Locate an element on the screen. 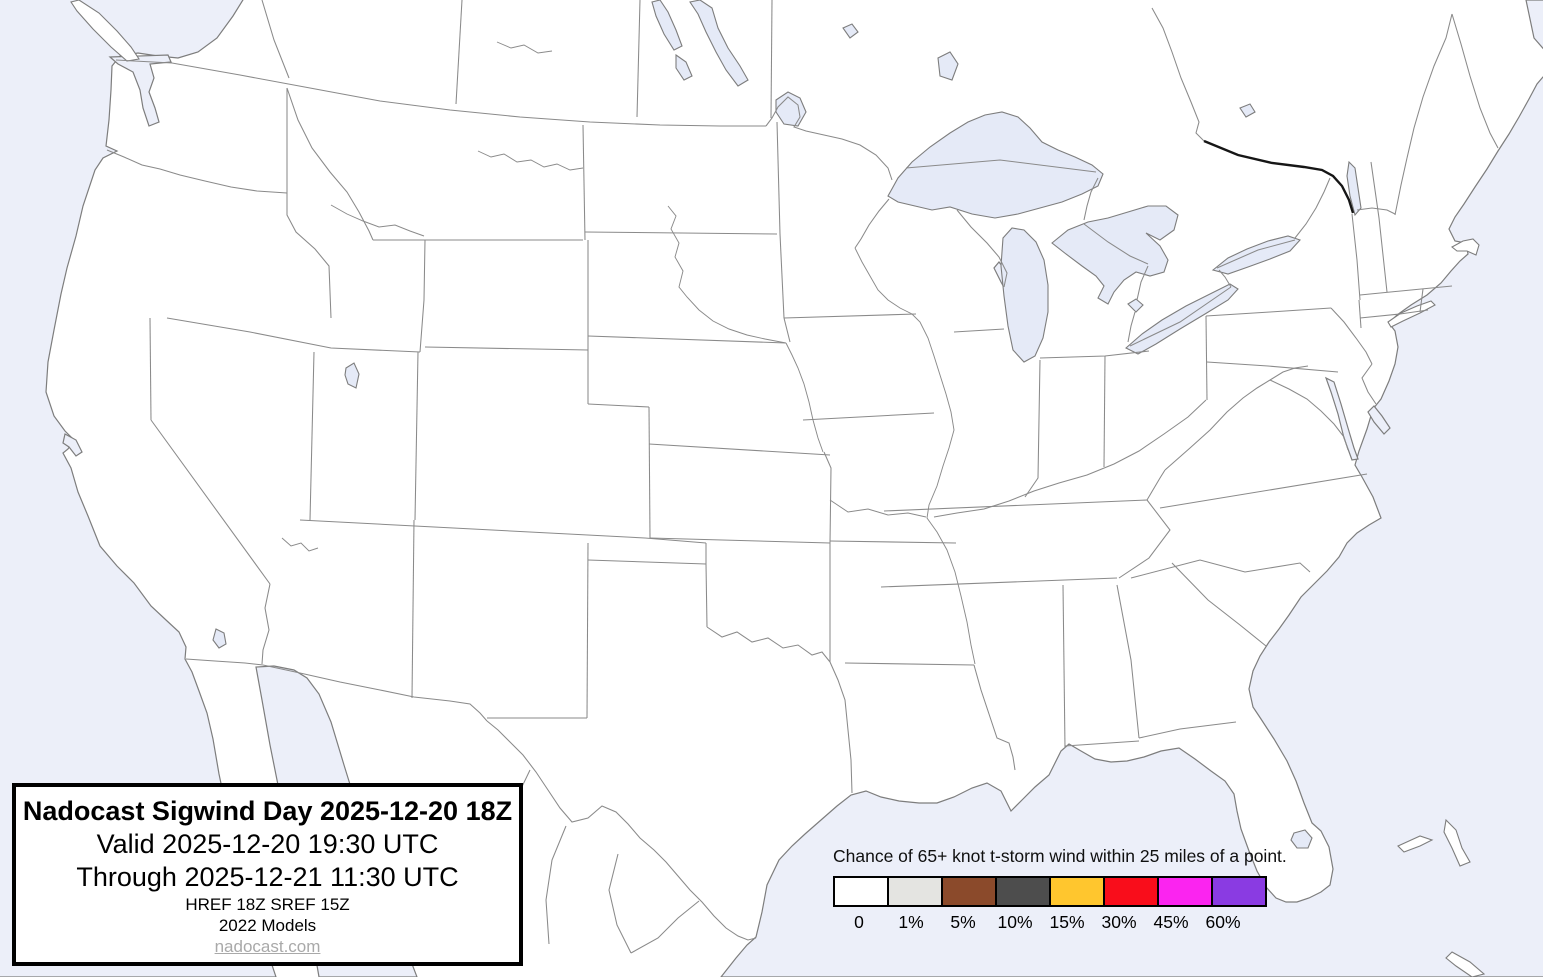 This screenshot has width=1543, height=977. manitoba-ontario-border is located at coordinates (771, 59).